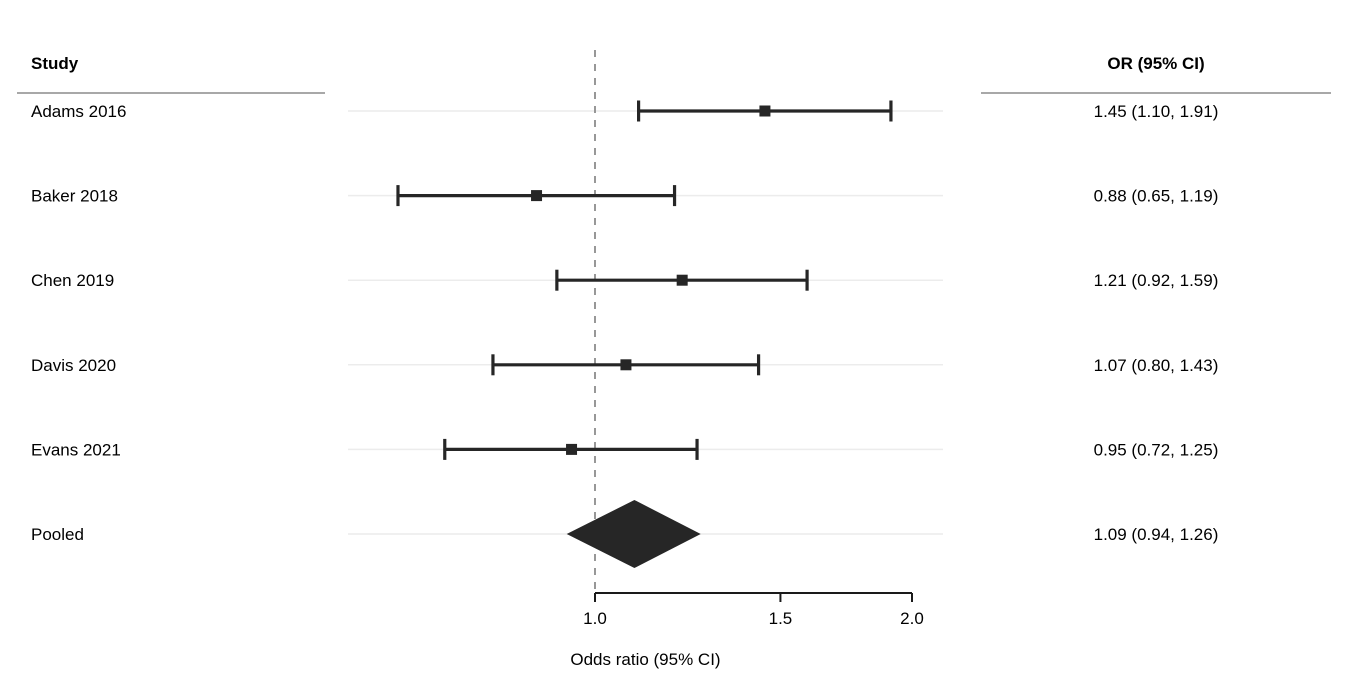 This screenshot has width=1350, height=675. What do you see at coordinates (78, 111) in the screenshot?
I see `study-label: Adams 2016` at bounding box center [78, 111].